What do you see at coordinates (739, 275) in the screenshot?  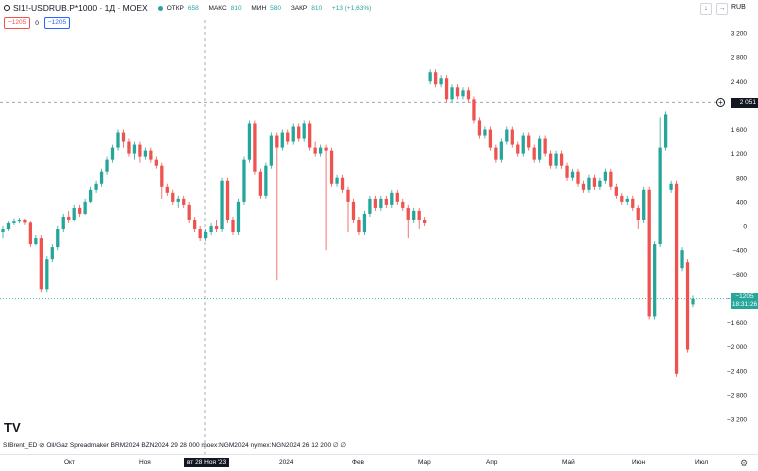 I see `price-tick-label: −800` at bounding box center [739, 275].